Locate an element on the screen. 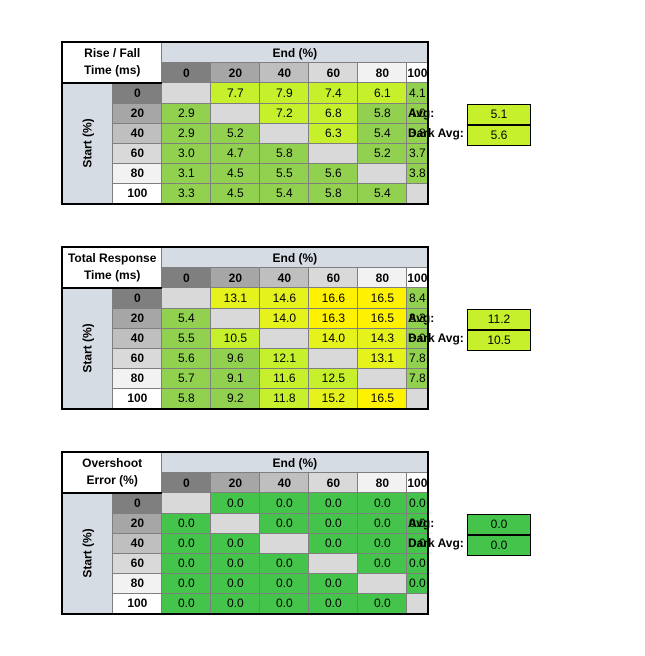 The image size is (646, 656). dark-avg-value: 5.6 is located at coordinates (499, 135).